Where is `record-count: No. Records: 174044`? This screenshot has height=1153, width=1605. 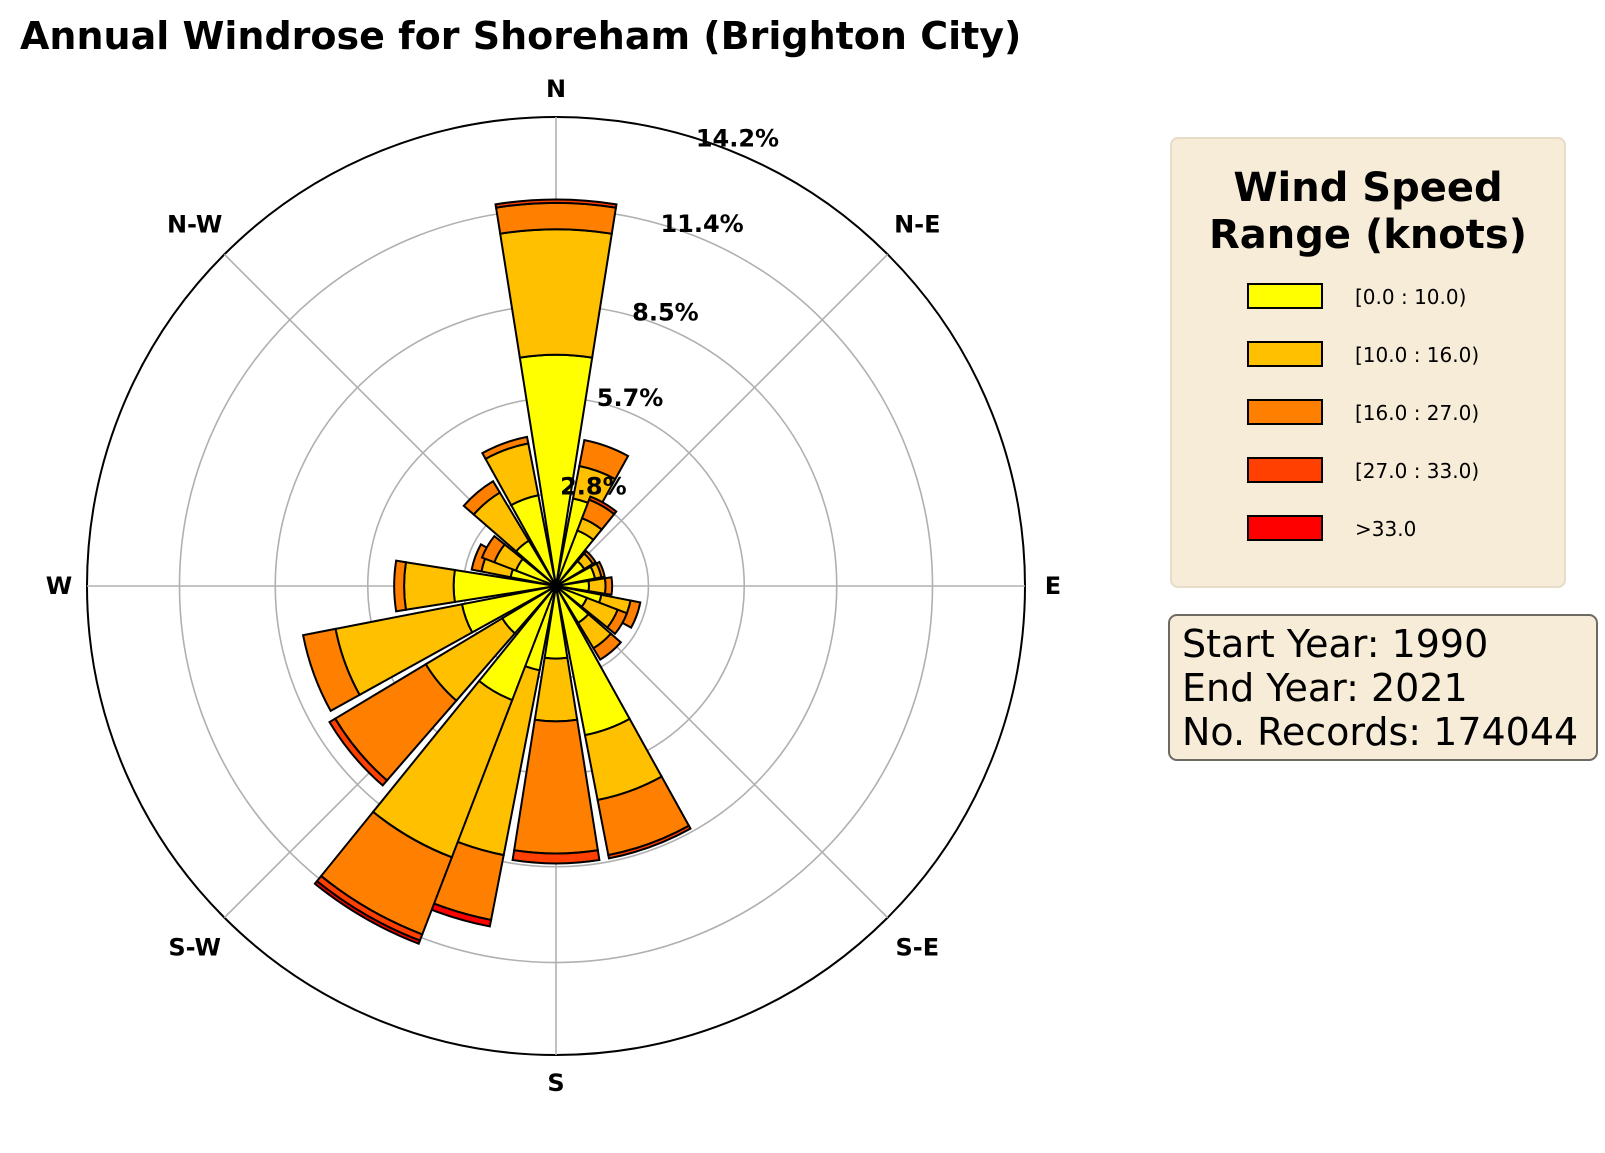
record-count: No. Records: 174044 is located at coordinates (1380, 732).